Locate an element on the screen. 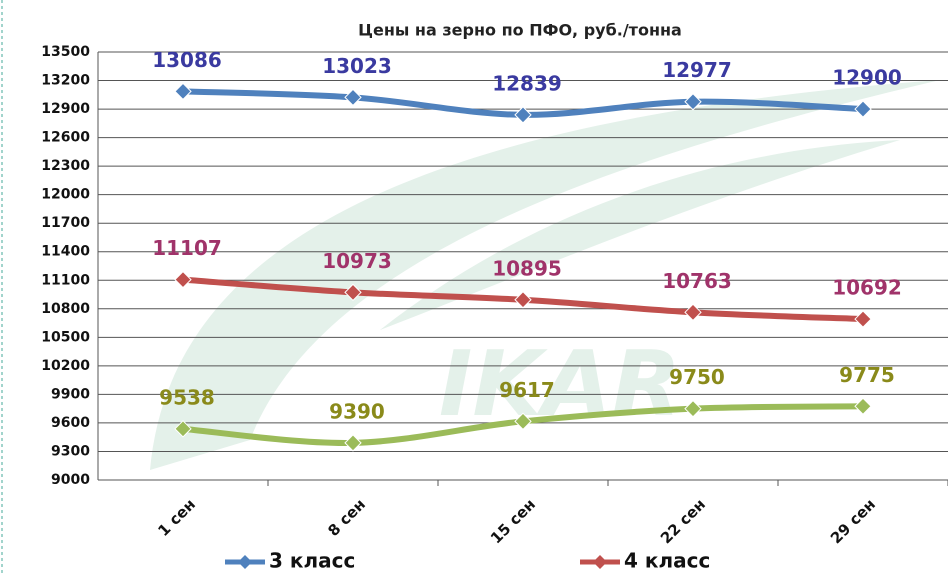 This screenshot has width=948, height=574. data-label: 11107 is located at coordinates (187, 248).